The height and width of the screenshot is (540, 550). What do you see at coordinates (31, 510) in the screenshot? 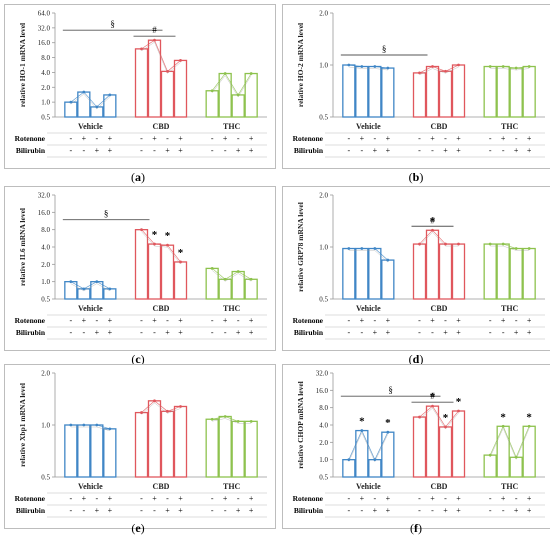
I see `bilirubin-label: Bilirubin` at bounding box center [31, 510].